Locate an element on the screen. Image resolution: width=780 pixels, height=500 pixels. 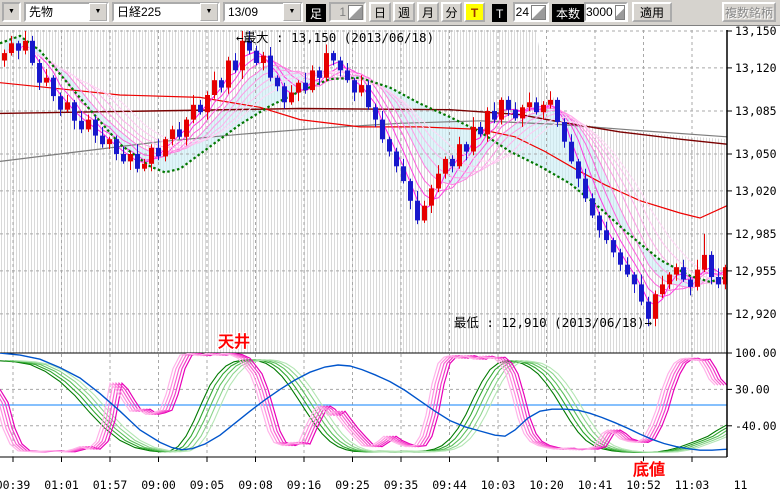
price-tick-label: 13,150 is located at coordinates (756, 31).